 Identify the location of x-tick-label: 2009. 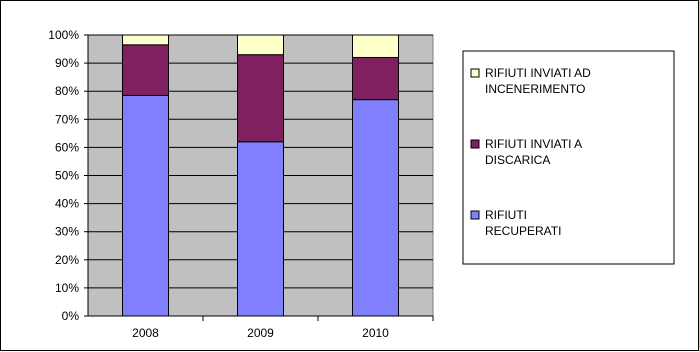
(260, 333).